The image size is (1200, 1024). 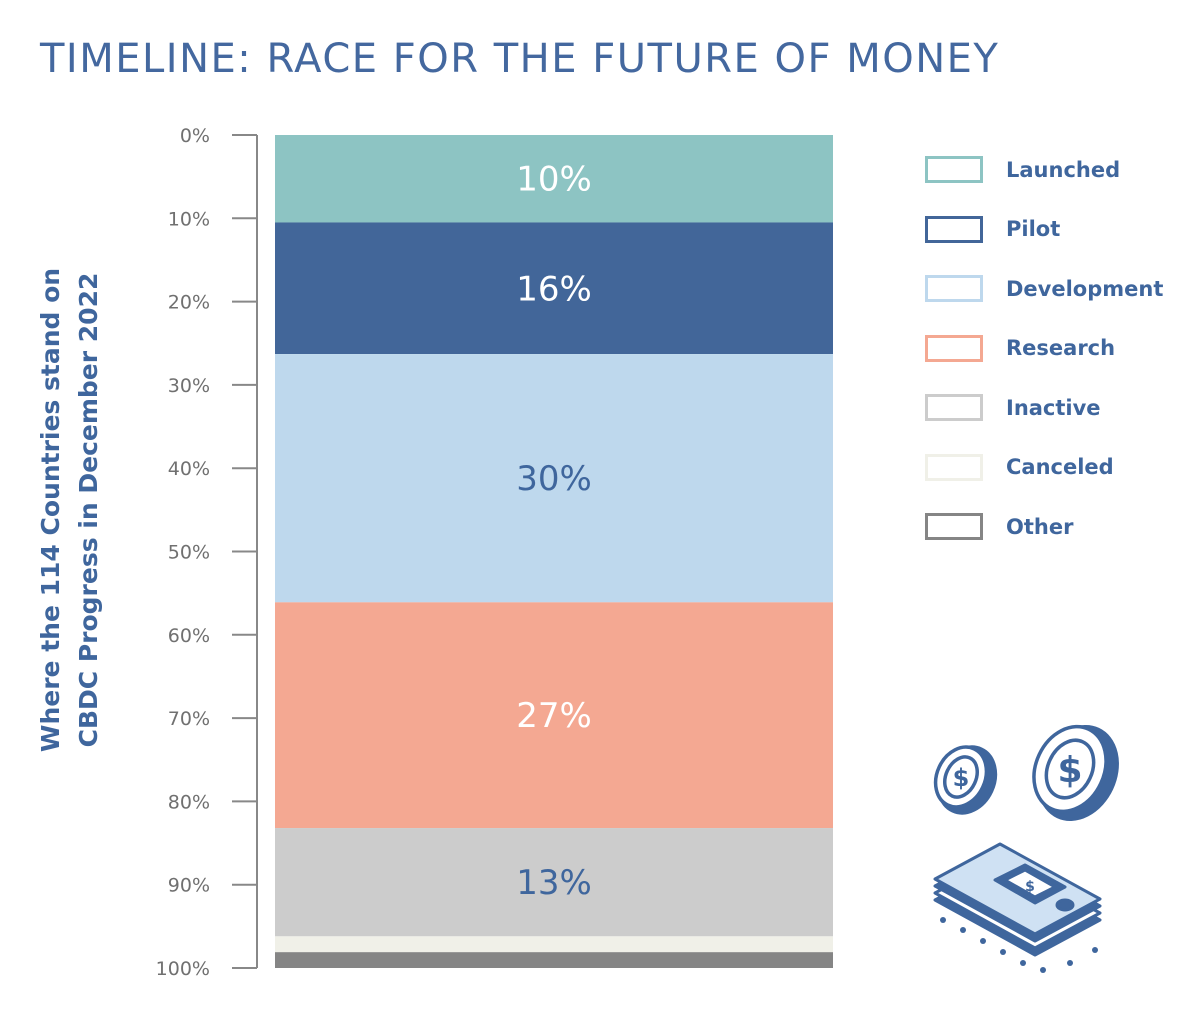 I want to click on legend-swatch-launched, so click(x=954, y=170).